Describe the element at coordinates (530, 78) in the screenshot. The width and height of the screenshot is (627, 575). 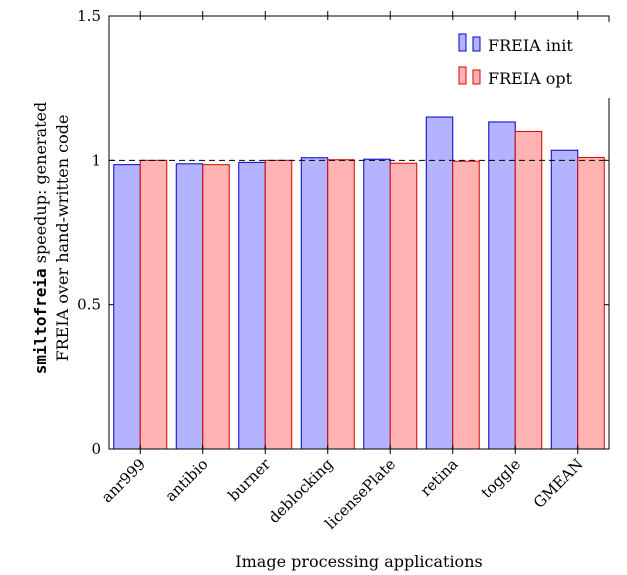
I see `legend-label-opt: FREIA opt` at that location.